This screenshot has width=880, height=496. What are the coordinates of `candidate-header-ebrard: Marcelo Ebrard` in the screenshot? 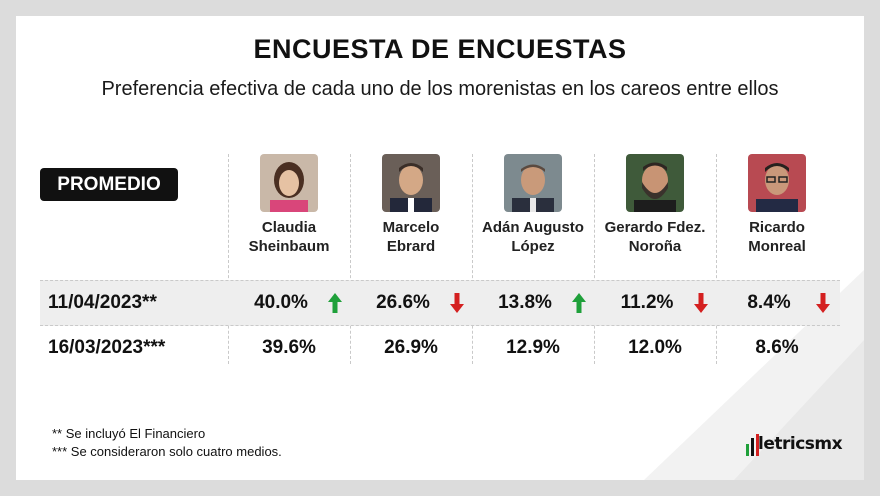 It's located at (411, 205).